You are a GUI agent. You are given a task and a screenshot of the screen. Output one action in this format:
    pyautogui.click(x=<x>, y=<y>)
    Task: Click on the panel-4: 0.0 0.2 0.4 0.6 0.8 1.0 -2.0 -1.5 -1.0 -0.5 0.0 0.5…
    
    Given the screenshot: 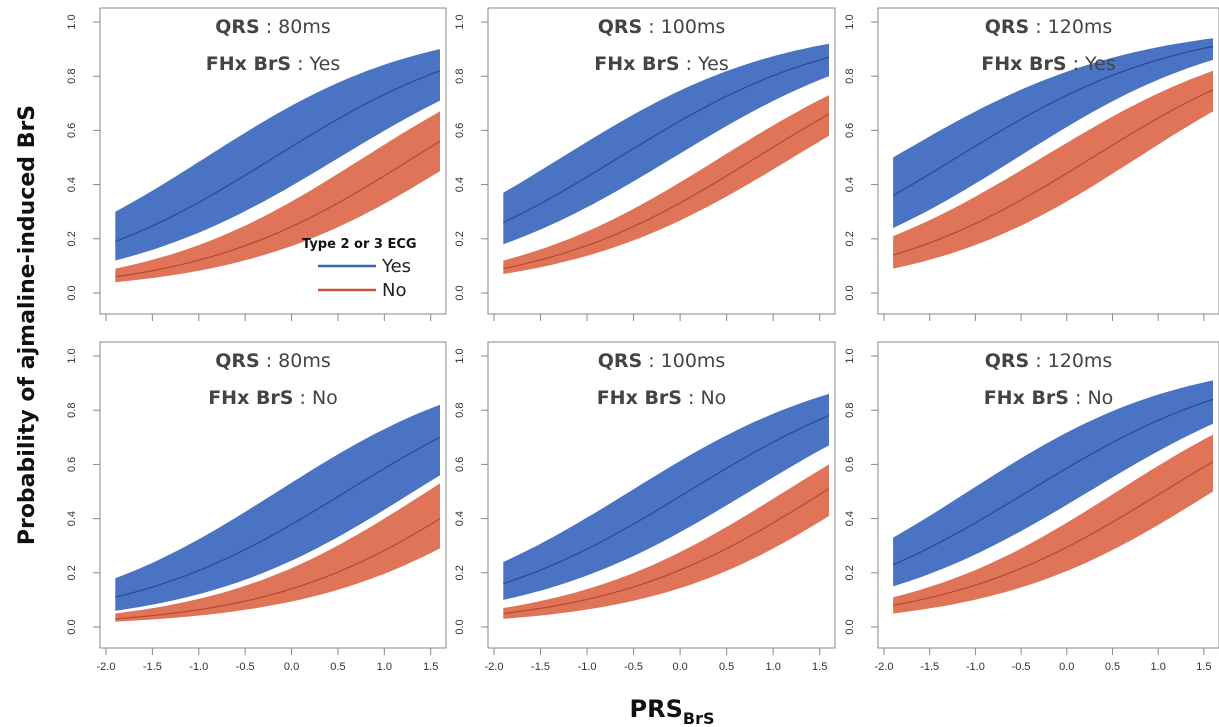 What is the action you would take?
    pyautogui.click(x=256, y=507)
    